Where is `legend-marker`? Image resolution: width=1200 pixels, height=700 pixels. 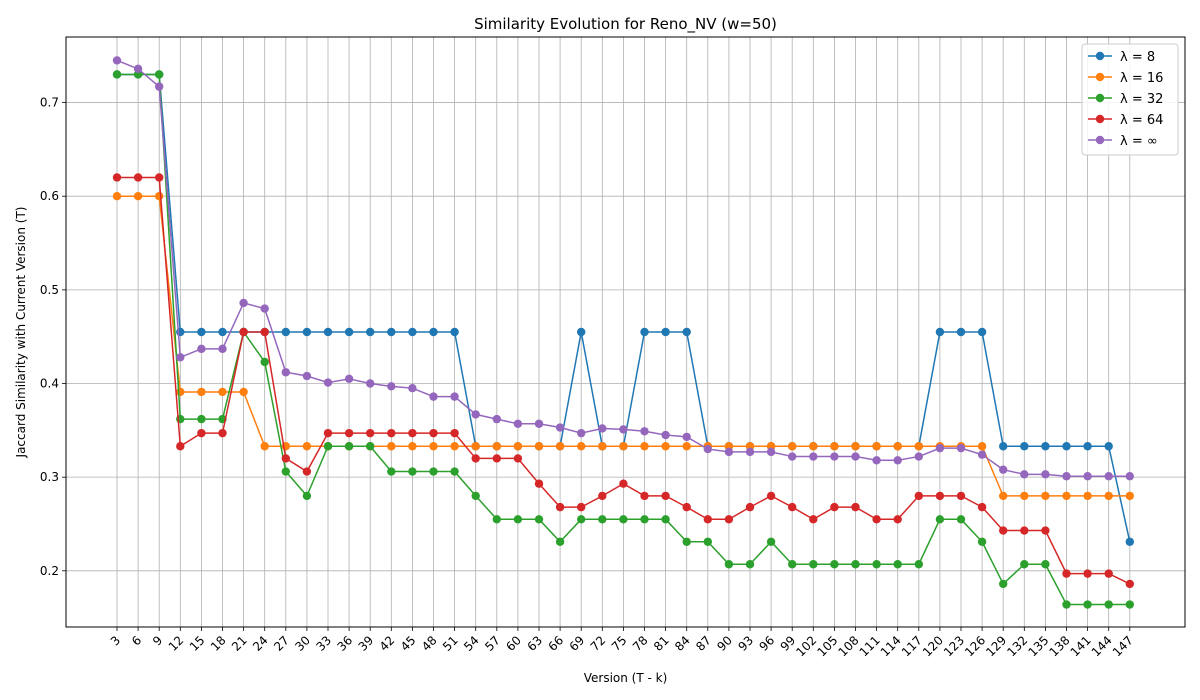 legend-marker is located at coordinates (1100, 56).